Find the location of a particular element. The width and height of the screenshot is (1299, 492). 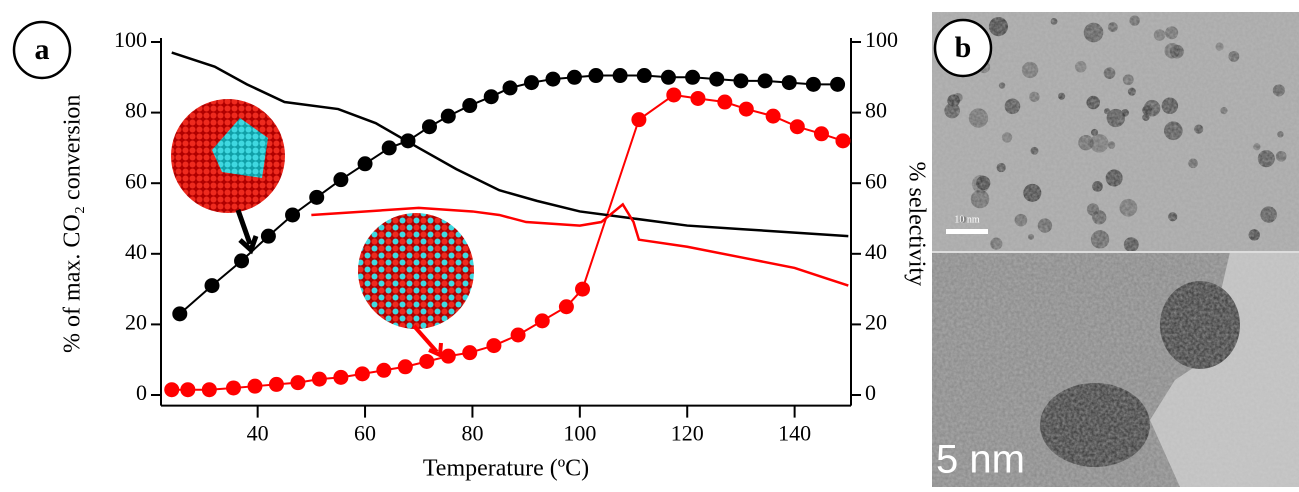

x-tick-label: 120 is located at coordinates (687, 433).